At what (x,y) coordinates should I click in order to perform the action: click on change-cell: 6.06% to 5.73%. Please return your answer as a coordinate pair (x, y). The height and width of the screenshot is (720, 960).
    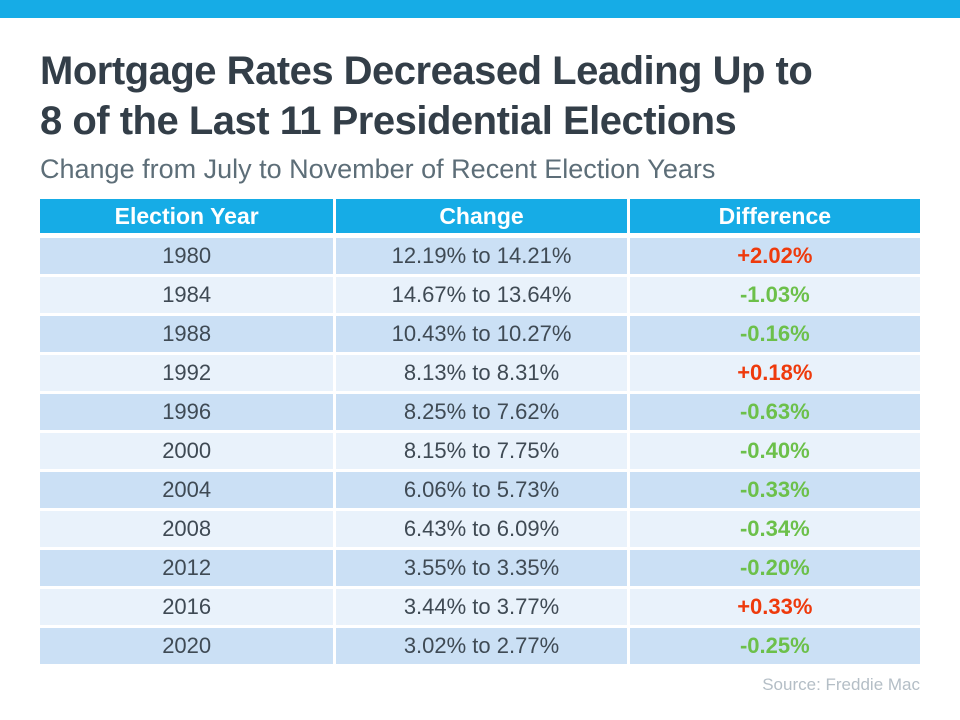
    Looking at the image, I should click on (480, 490).